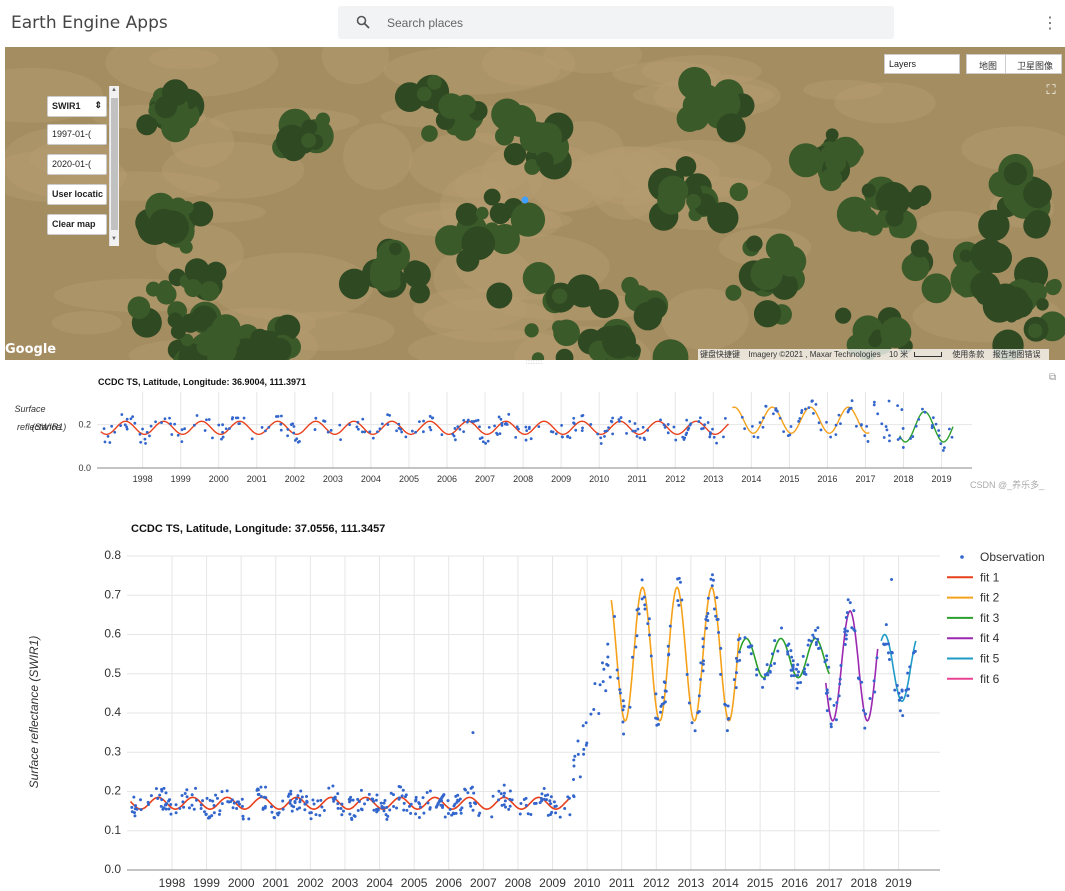 The width and height of the screenshot is (1065, 891). Describe the element at coordinates (447, 479) in the screenshot. I see `x-tick-label: 2006` at that location.